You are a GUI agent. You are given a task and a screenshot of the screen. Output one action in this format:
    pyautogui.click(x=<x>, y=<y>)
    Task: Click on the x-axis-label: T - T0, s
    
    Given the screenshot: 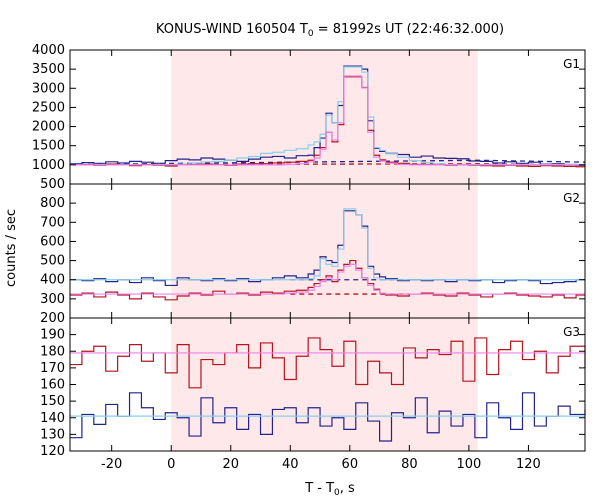 What is the action you would take?
    pyautogui.click(x=329, y=489)
    